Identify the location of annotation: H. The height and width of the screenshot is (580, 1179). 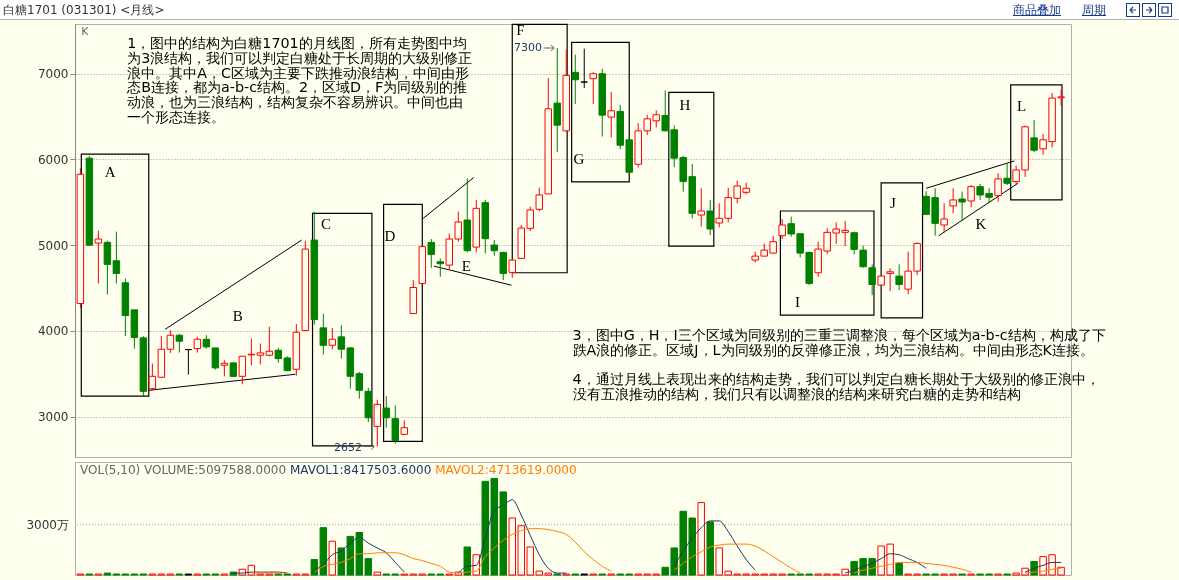
(685, 104).